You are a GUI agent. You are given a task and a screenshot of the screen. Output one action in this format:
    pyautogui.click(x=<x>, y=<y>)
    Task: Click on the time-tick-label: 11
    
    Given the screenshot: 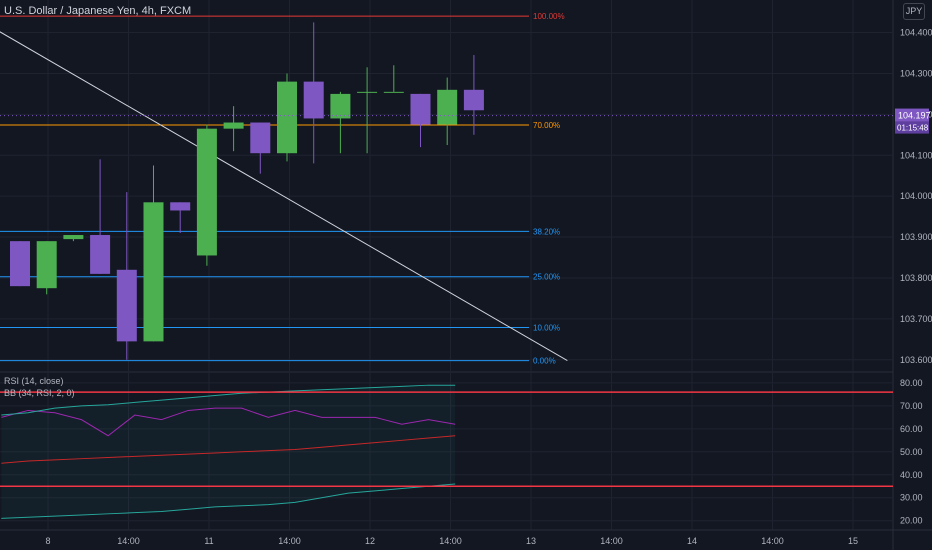 What is the action you would take?
    pyautogui.click(x=208, y=541)
    